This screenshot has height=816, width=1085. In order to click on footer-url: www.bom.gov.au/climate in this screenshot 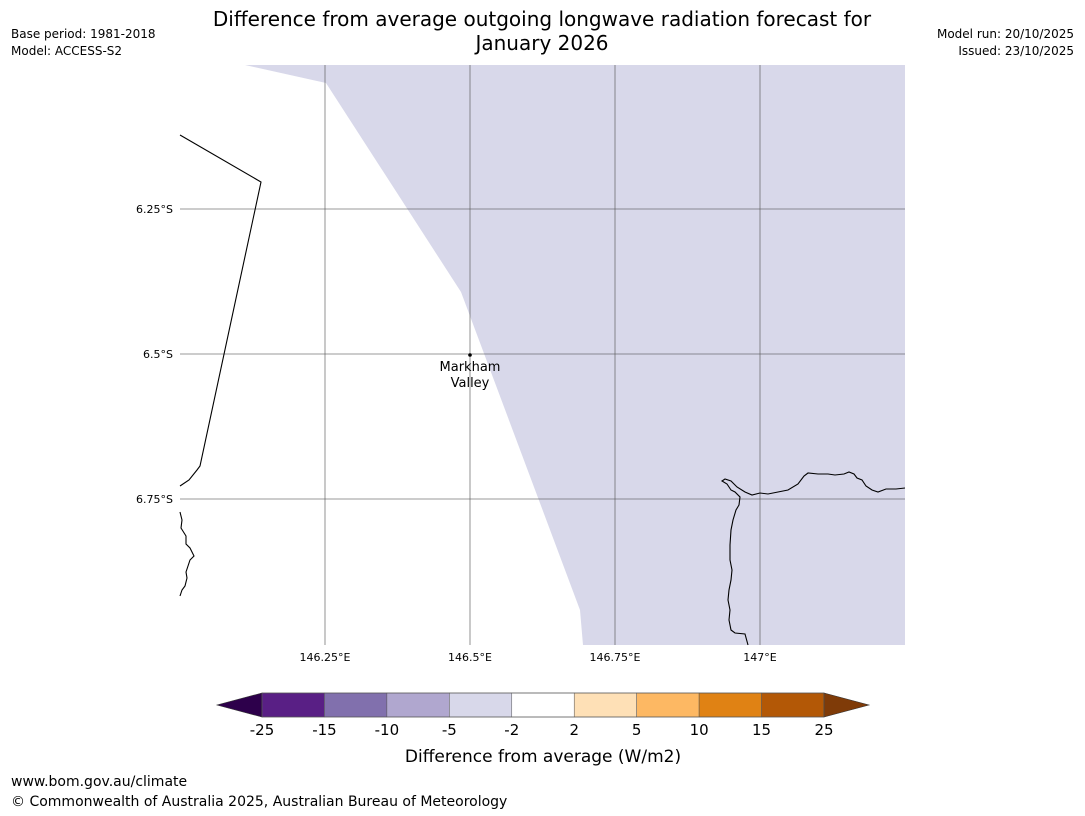, I will do `click(99, 782)`.